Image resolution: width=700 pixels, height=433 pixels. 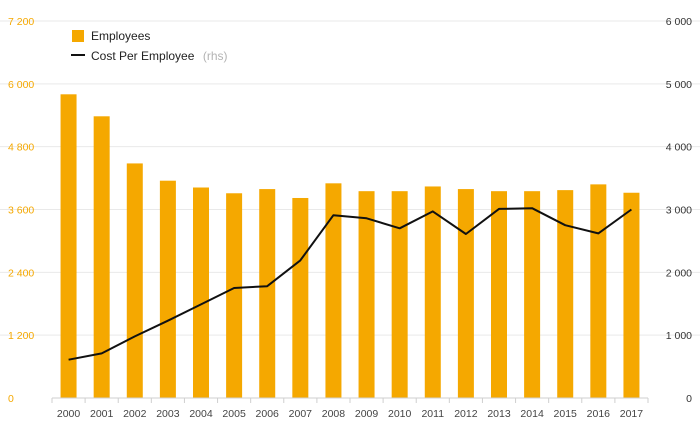 I want to click on left-tick-label: 0, so click(x=11, y=399).